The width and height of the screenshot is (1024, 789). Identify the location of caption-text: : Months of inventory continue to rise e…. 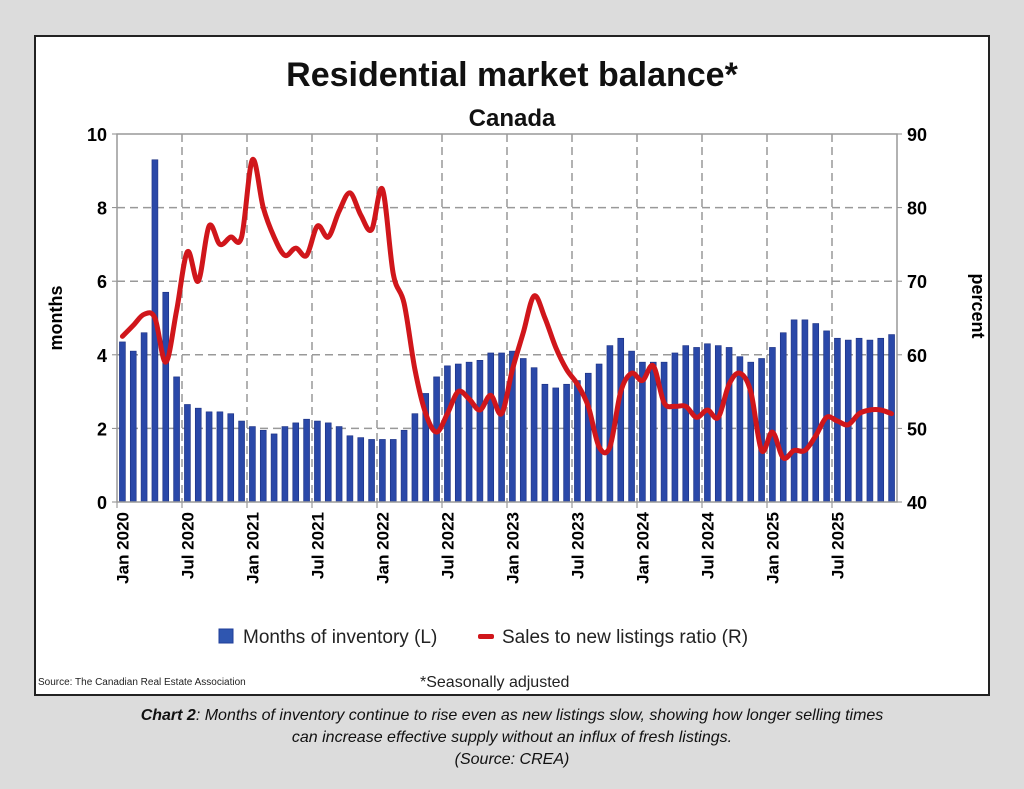
(539, 715).